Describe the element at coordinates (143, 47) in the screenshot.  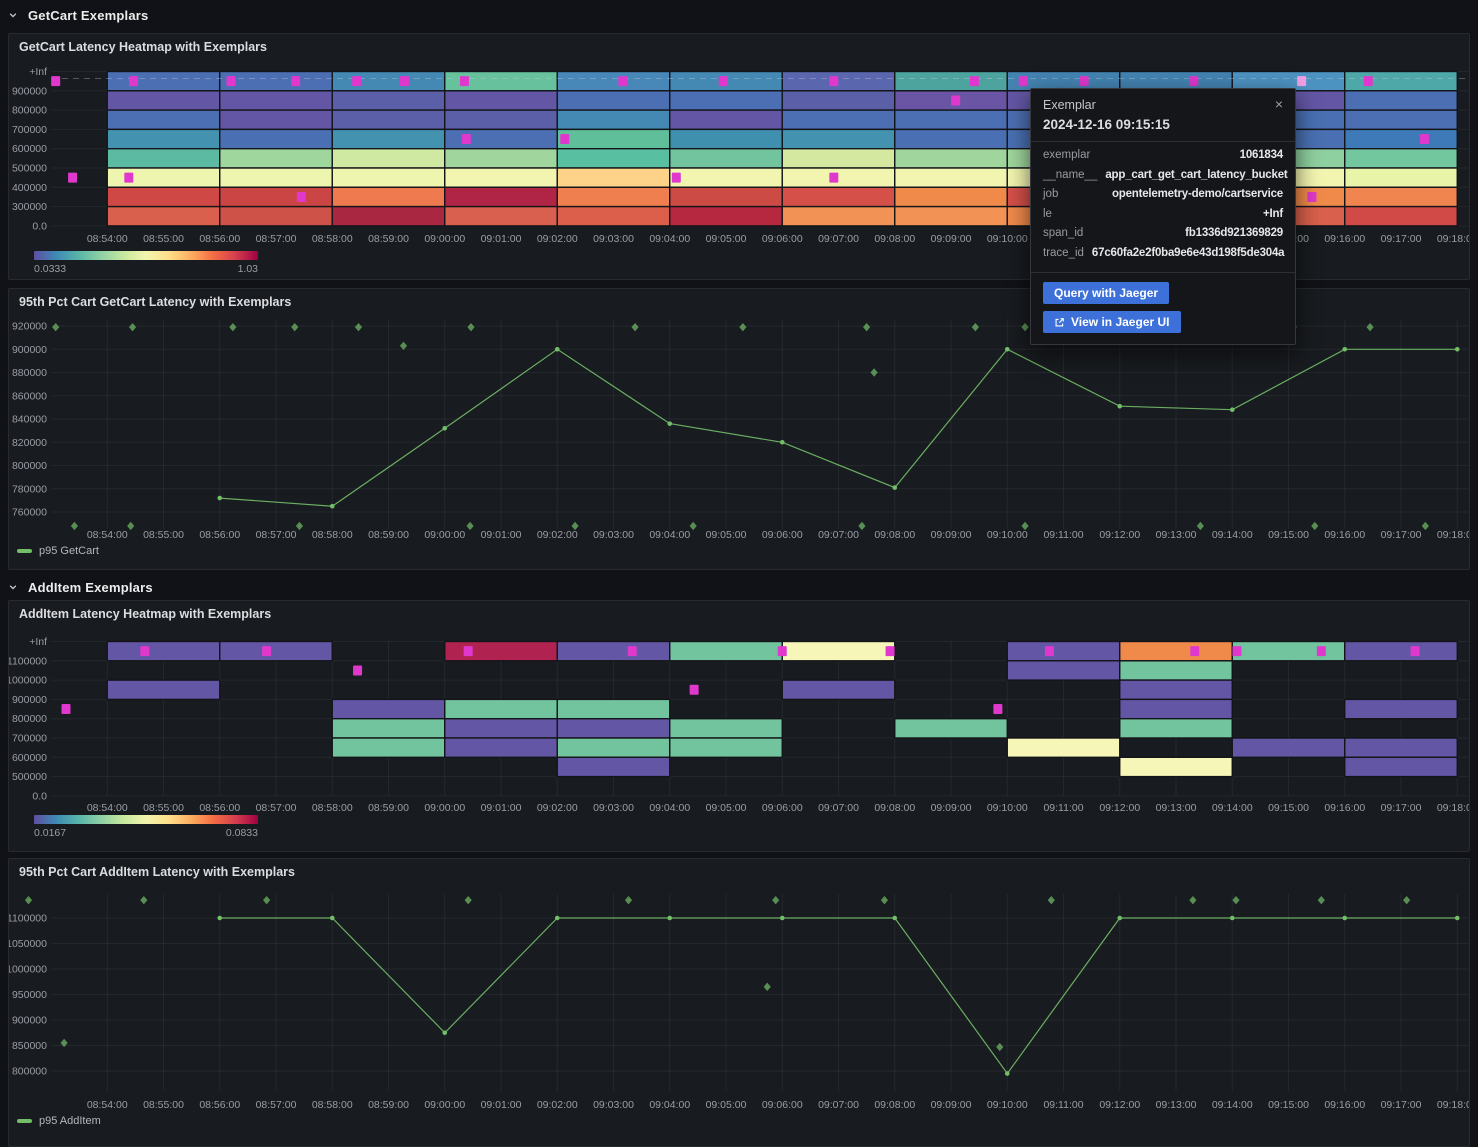
I see `panel-title: GetCart Latency Heatmap with Exemplars` at that location.